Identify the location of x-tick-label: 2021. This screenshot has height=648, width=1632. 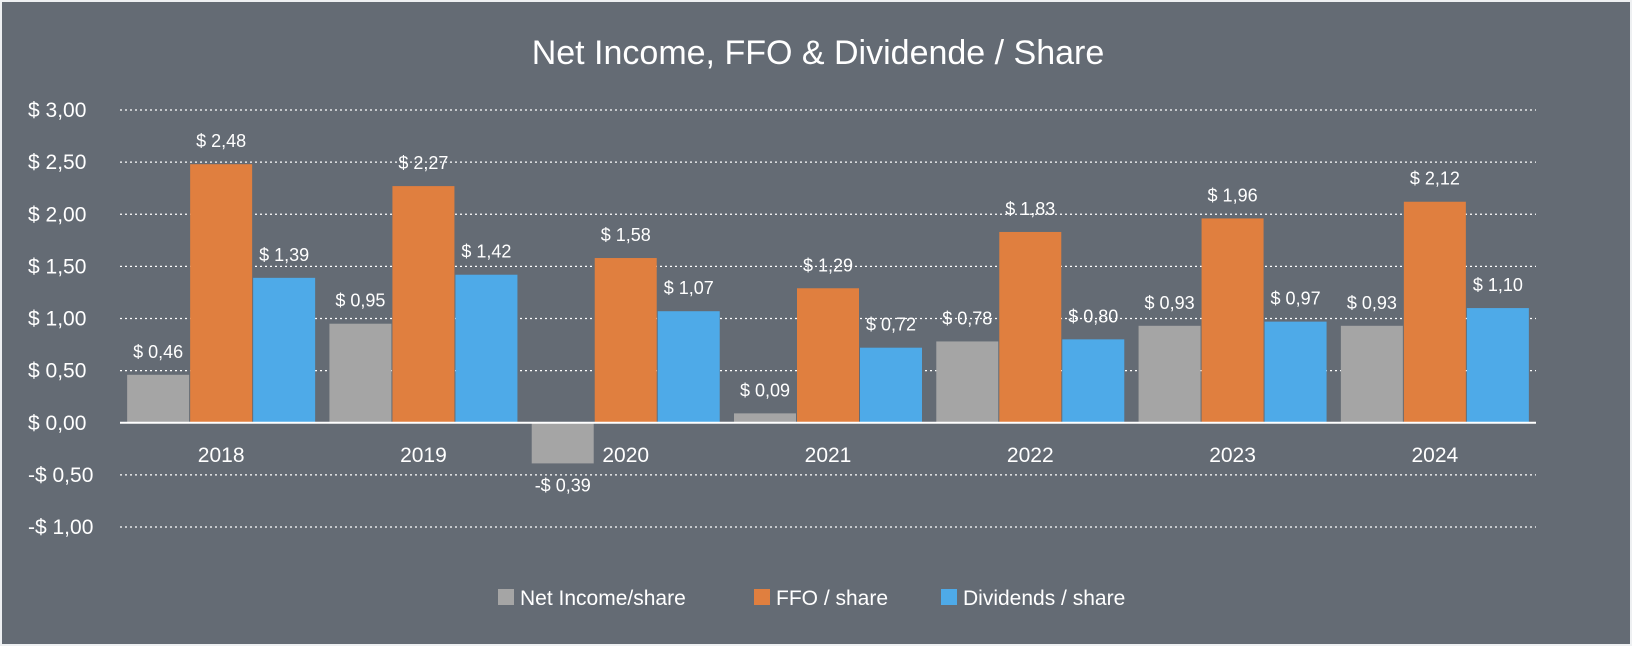
(828, 455).